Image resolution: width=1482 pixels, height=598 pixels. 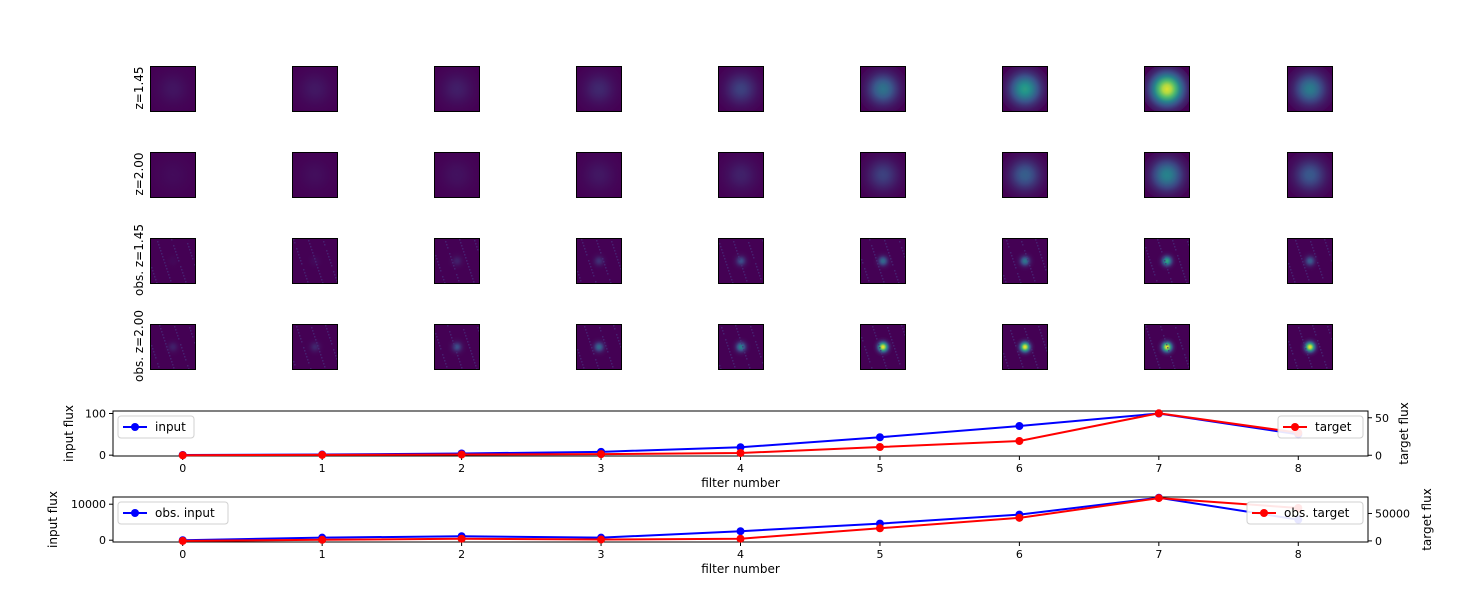 What do you see at coordinates (1382, 418) in the screenshot?
I see `y-tick-label-right: 50` at bounding box center [1382, 418].